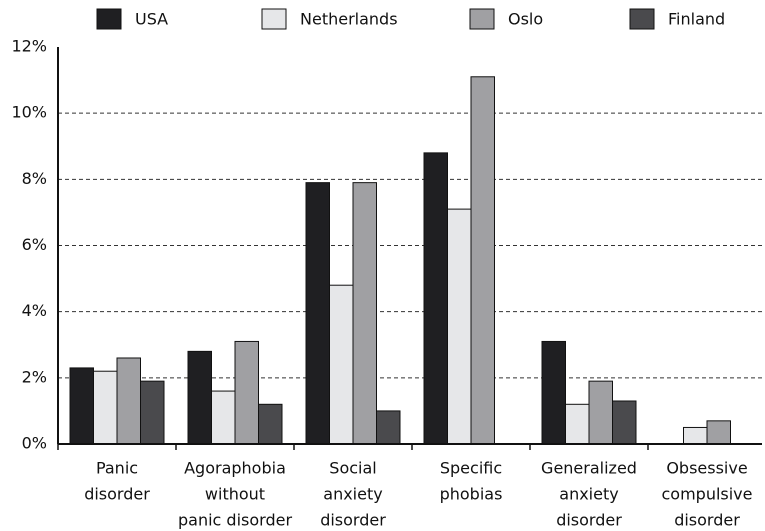 This screenshot has height=531, width=765. What do you see at coordinates (349, 19) in the screenshot?
I see `legend-label: Netherlands` at bounding box center [349, 19].